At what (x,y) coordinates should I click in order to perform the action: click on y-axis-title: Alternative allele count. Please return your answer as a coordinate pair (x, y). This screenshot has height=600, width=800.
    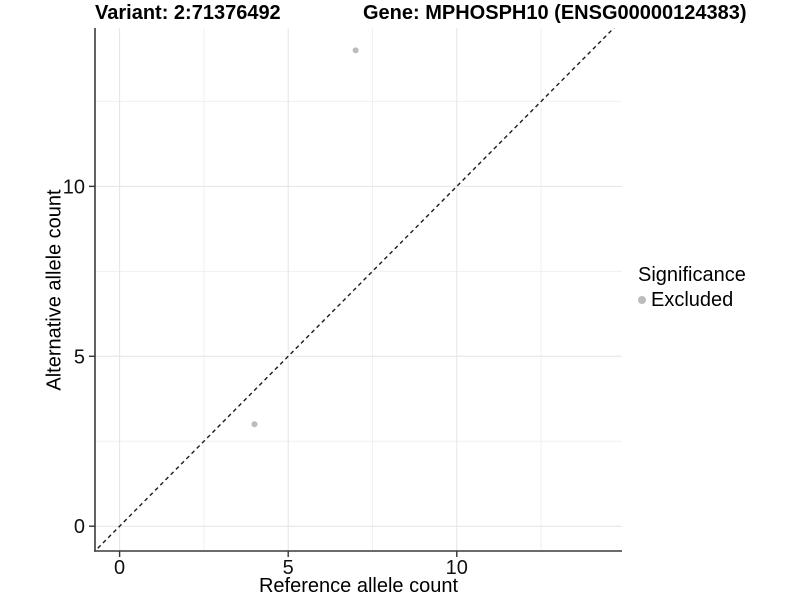
    Looking at the image, I should click on (54, 290).